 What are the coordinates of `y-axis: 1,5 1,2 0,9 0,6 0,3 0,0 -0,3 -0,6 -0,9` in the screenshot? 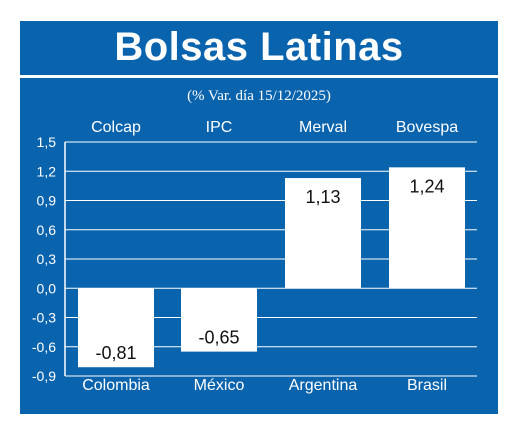 It's located at (49, 259).